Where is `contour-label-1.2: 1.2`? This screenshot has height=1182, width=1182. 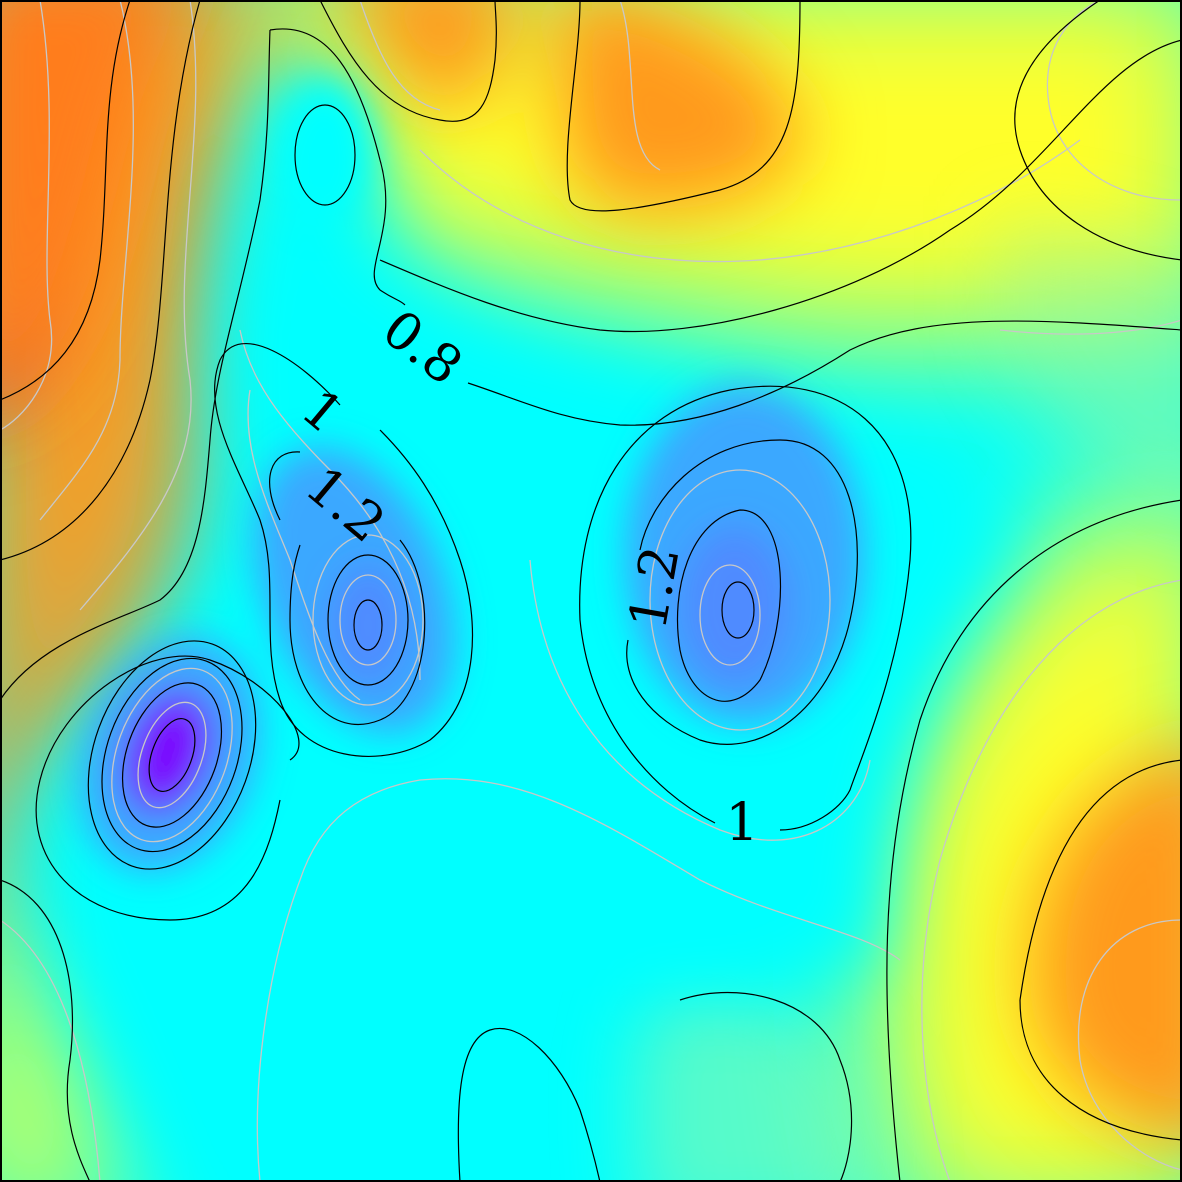 contour-label-1.2: 1.2 is located at coordinates (654, 588).